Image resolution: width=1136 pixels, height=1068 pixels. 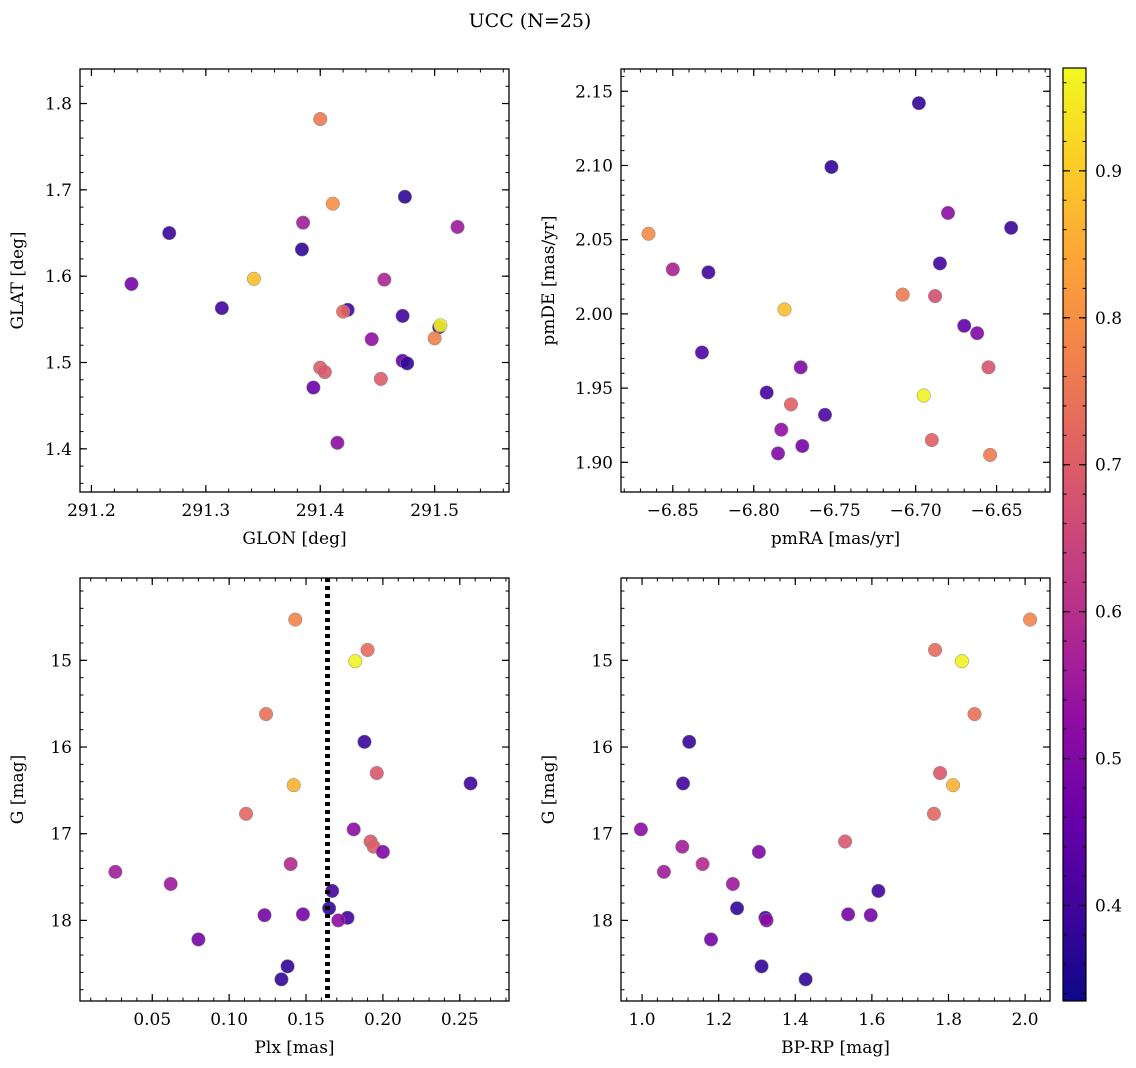 What do you see at coordinates (948, 1020) in the screenshot?
I see `x-tick-label: 1.8` at bounding box center [948, 1020].